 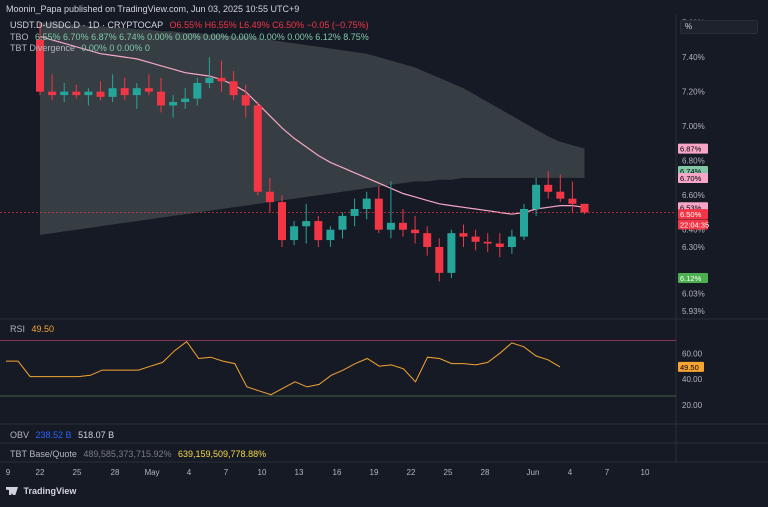 I want to click on tbt-value-1: 489,585,373,715.92%, so click(x=127, y=454).